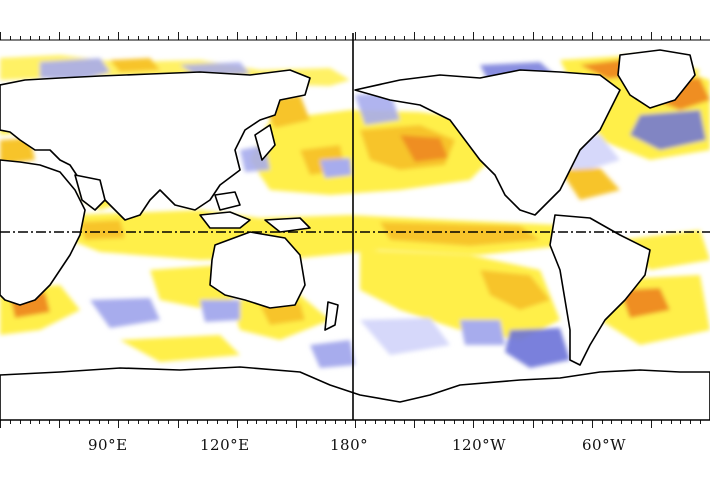 The height and width of the screenshot is (477, 710). Describe the element at coordinates (479, 445) in the screenshot. I see `x-tick-label-120W: 120°W` at that location.